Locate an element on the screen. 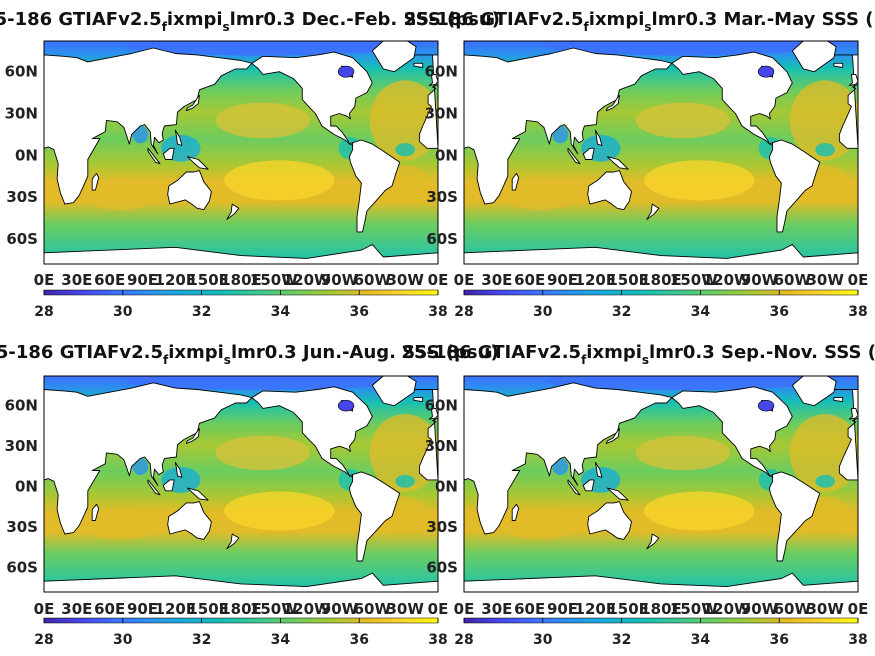 The image size is (875, 656). land-japan is located at coordinates (612, 436).